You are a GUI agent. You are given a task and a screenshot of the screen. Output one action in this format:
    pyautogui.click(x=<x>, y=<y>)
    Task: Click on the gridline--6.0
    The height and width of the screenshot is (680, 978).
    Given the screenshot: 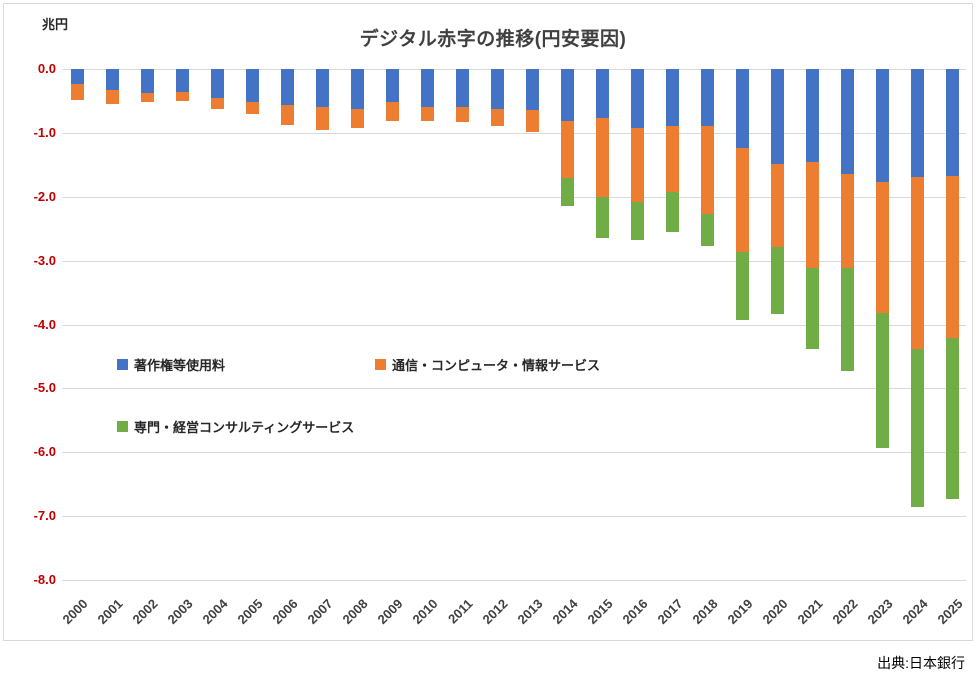 What is the action you would take?
    pyautogui.click(x=514, y=453)
    